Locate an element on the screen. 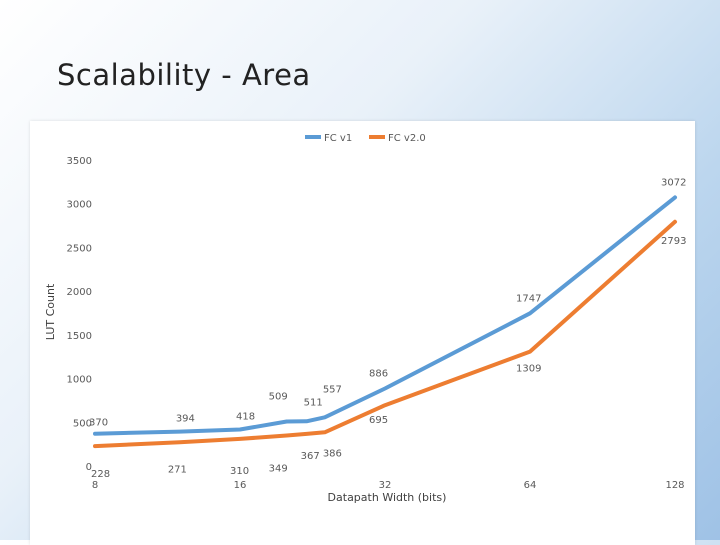  data-label: 310 is located at coordinates (239, 471).